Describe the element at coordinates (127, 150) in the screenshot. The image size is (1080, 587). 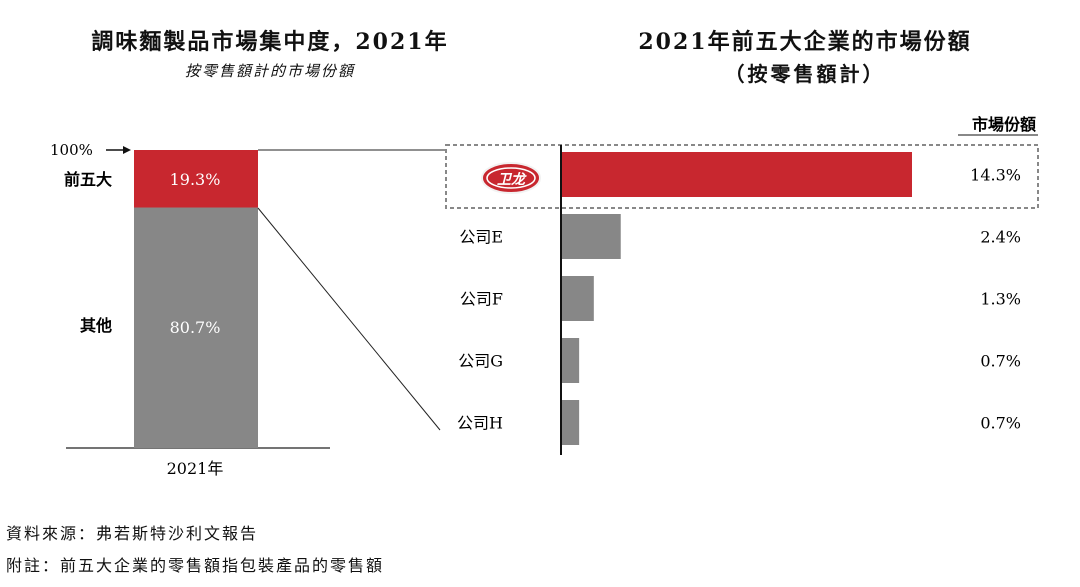
I see `marker-arrow-head` at that location.